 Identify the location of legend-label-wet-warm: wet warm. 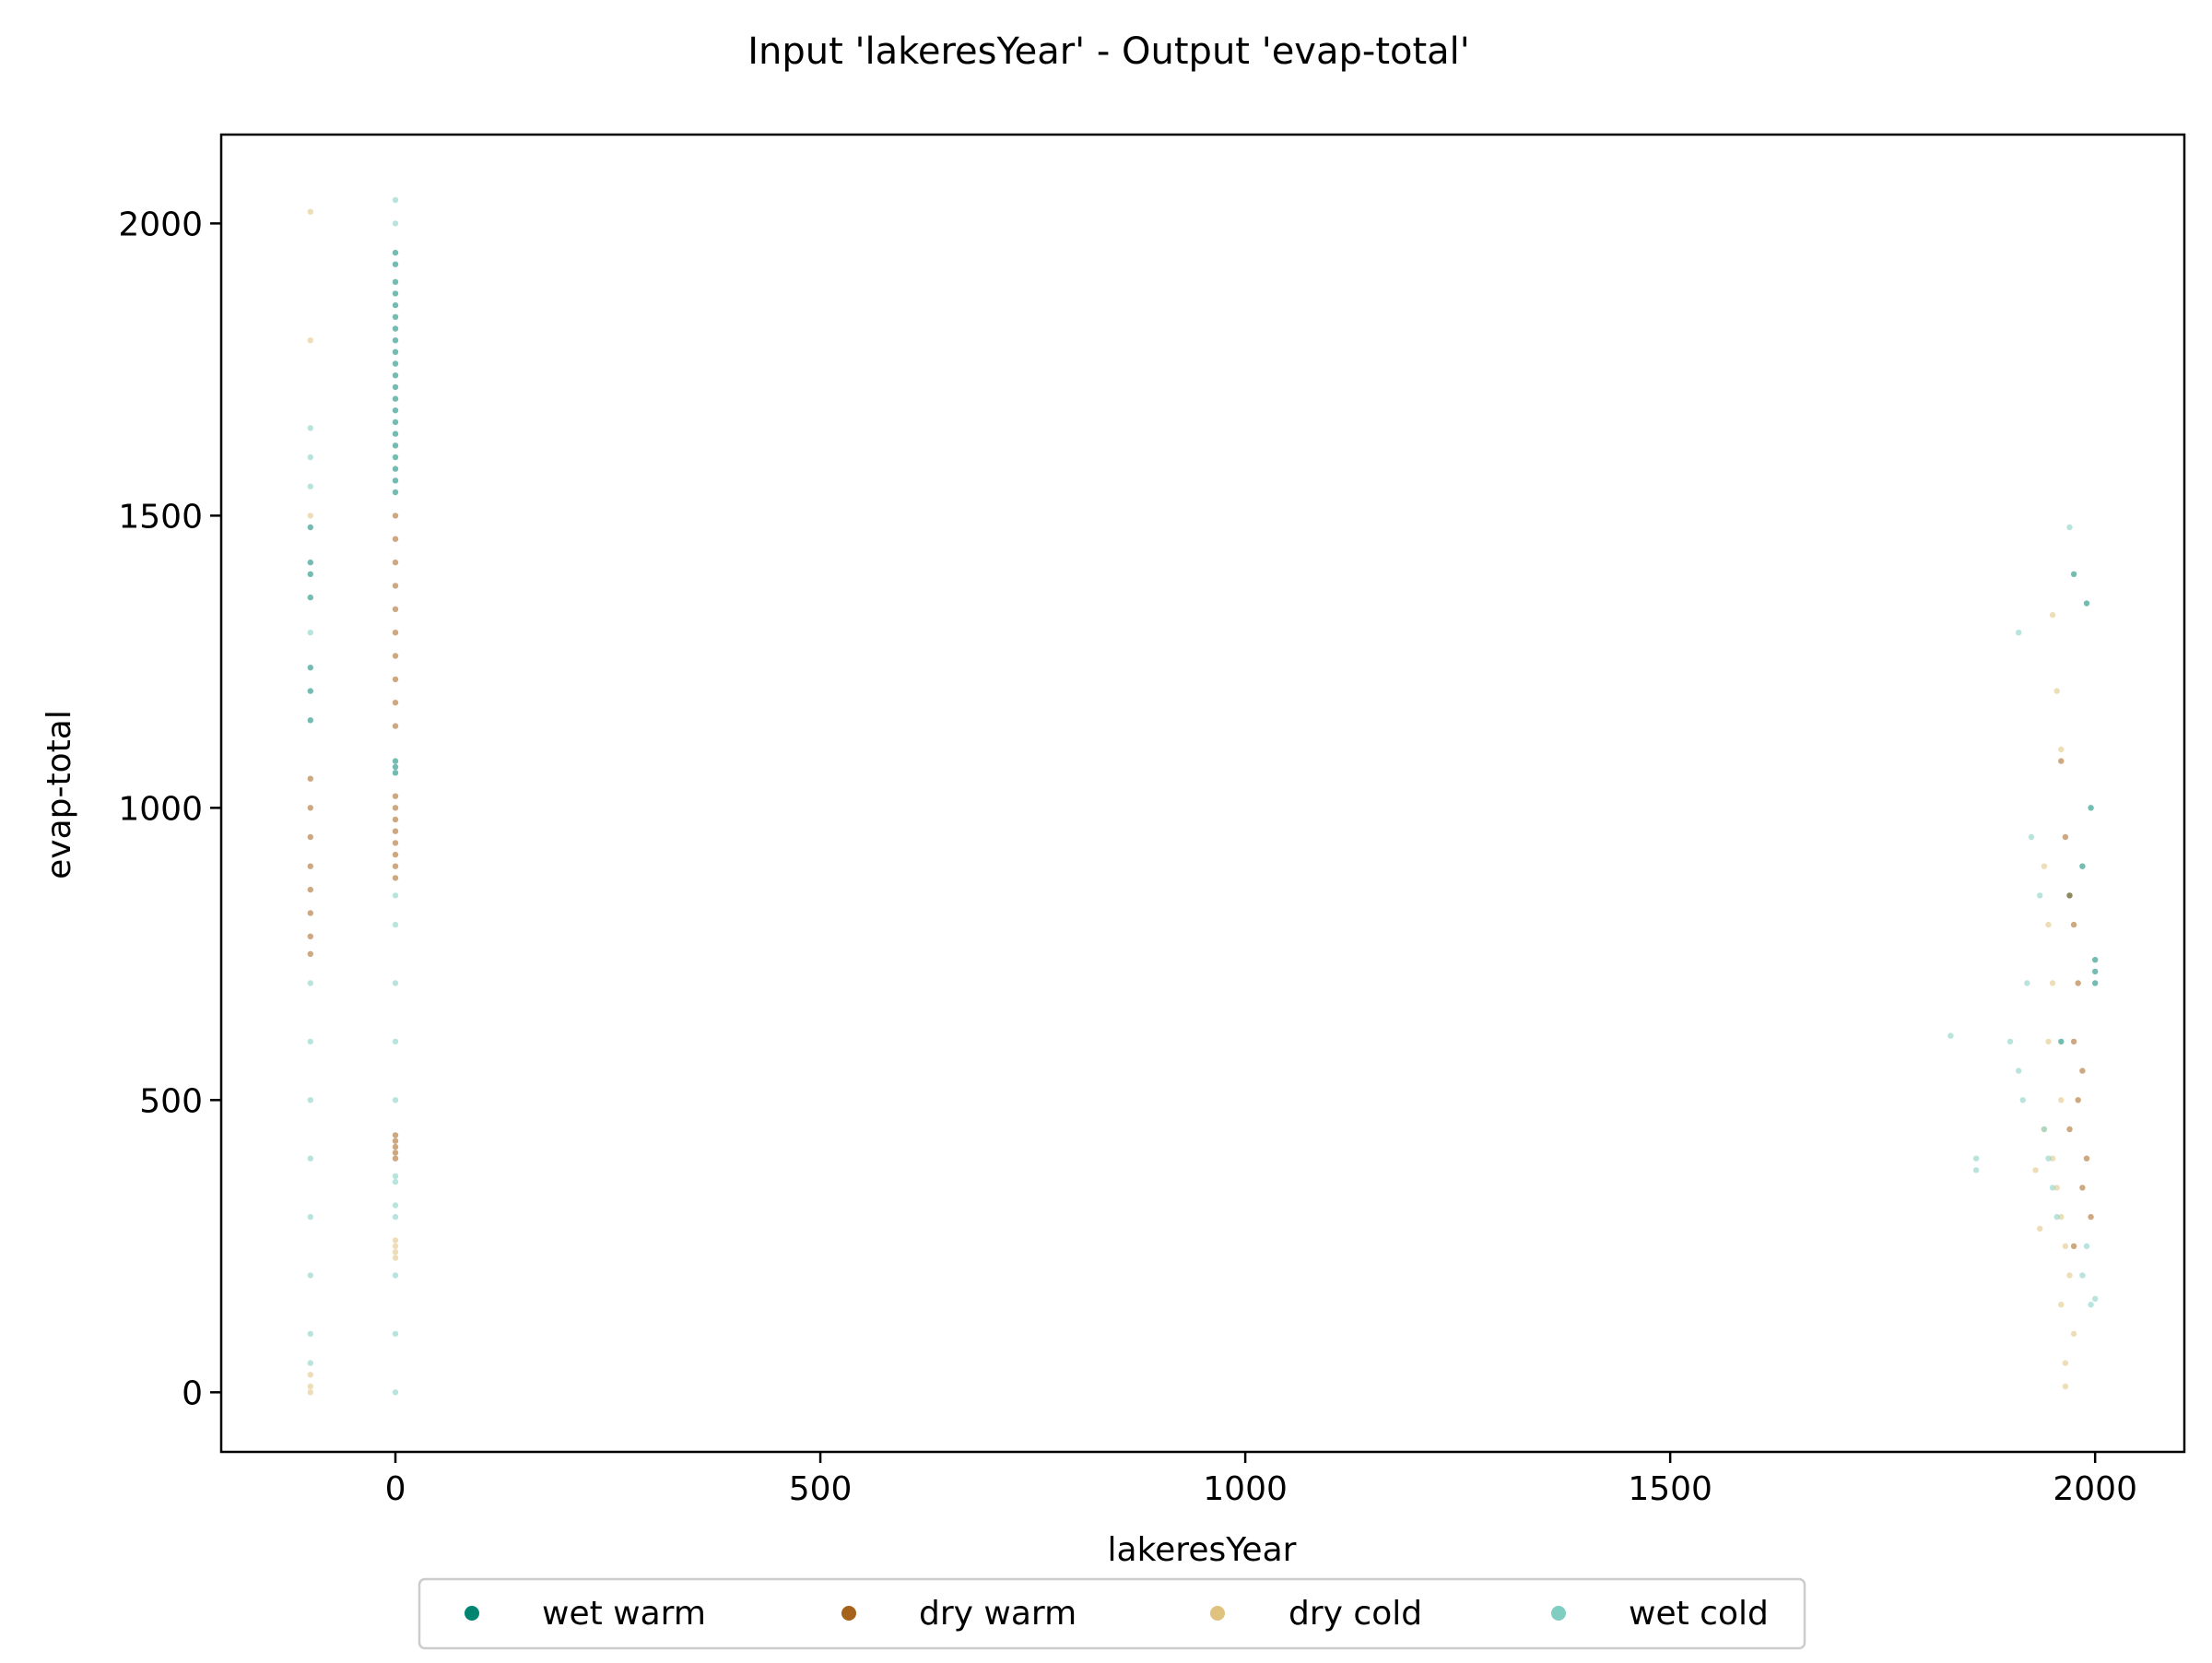
(624, 1614).